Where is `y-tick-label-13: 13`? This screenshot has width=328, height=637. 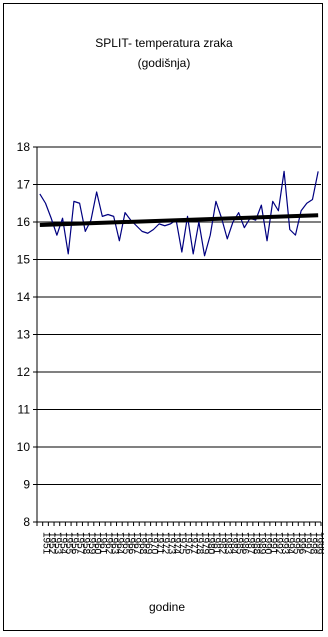
y-tick-label-13: 13 is located at coordinates (24, 335).